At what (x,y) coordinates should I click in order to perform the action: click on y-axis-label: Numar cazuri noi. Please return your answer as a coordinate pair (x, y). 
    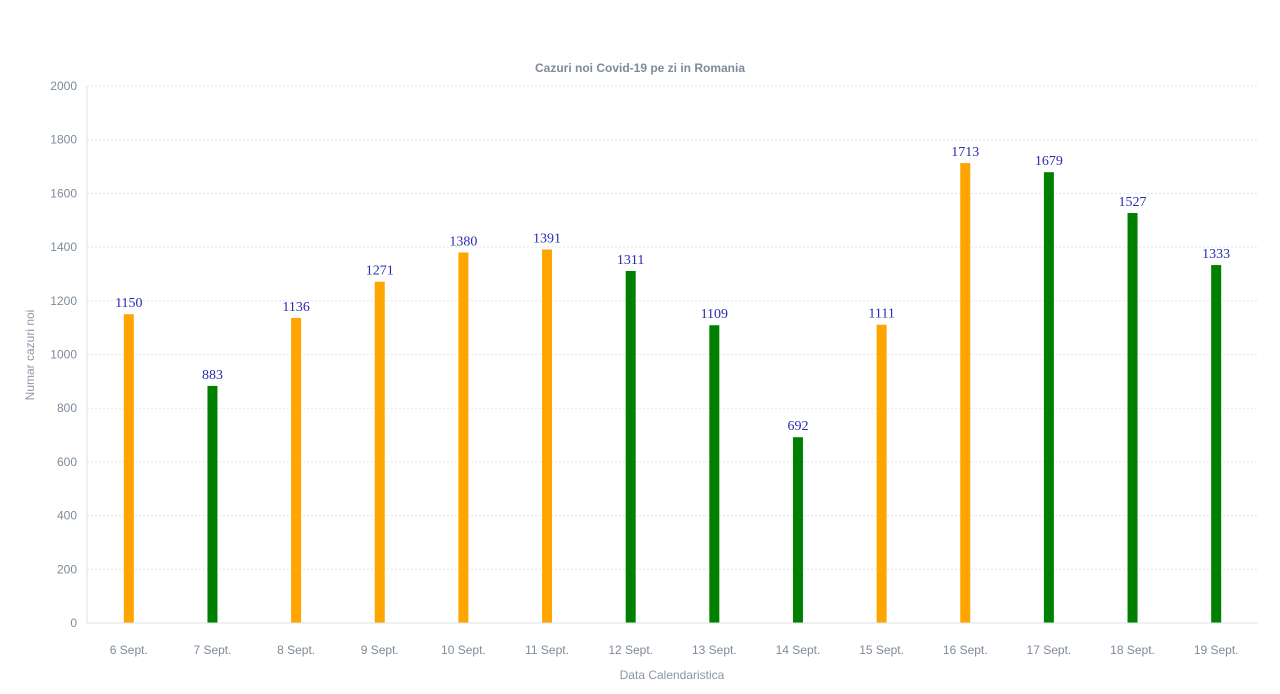
    Looking at the image, I should click on (30, 355).